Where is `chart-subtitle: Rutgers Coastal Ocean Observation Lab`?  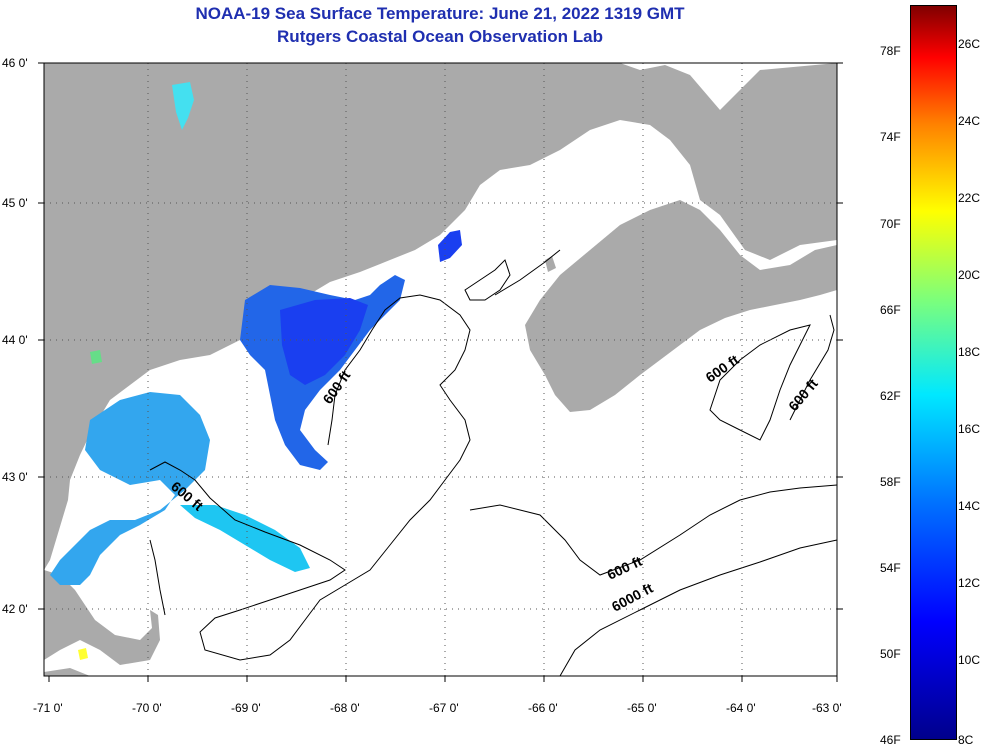
chart-subtitle: Rutgers Coastal Ocean Observation Lab is located at coordinates (440, 36).